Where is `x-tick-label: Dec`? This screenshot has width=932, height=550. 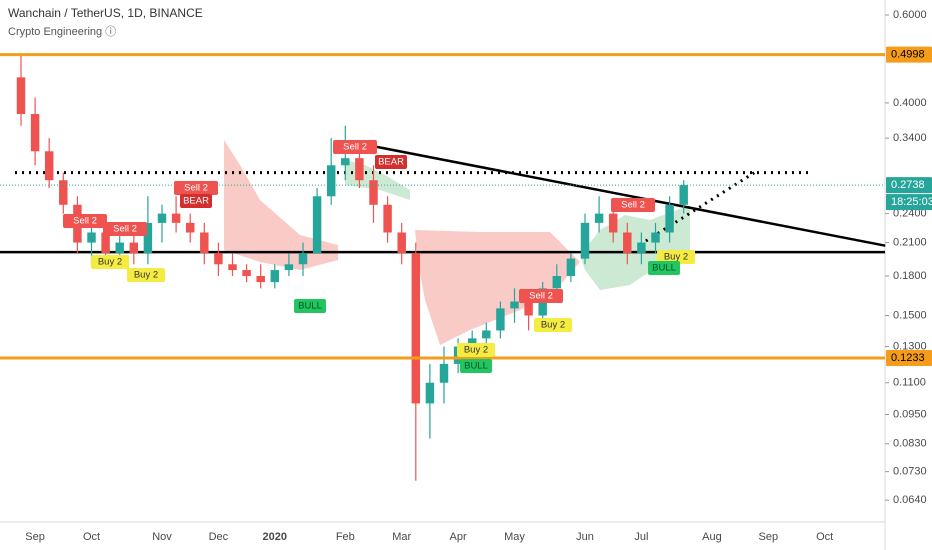
x-tick-label: Dec is located at coordinates (219, 537).